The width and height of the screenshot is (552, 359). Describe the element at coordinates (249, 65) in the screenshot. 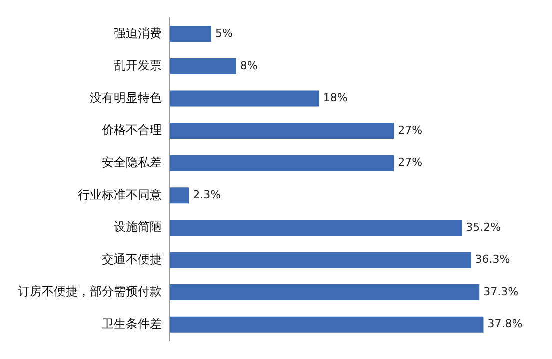

I see `data-label: 8%` at that location.